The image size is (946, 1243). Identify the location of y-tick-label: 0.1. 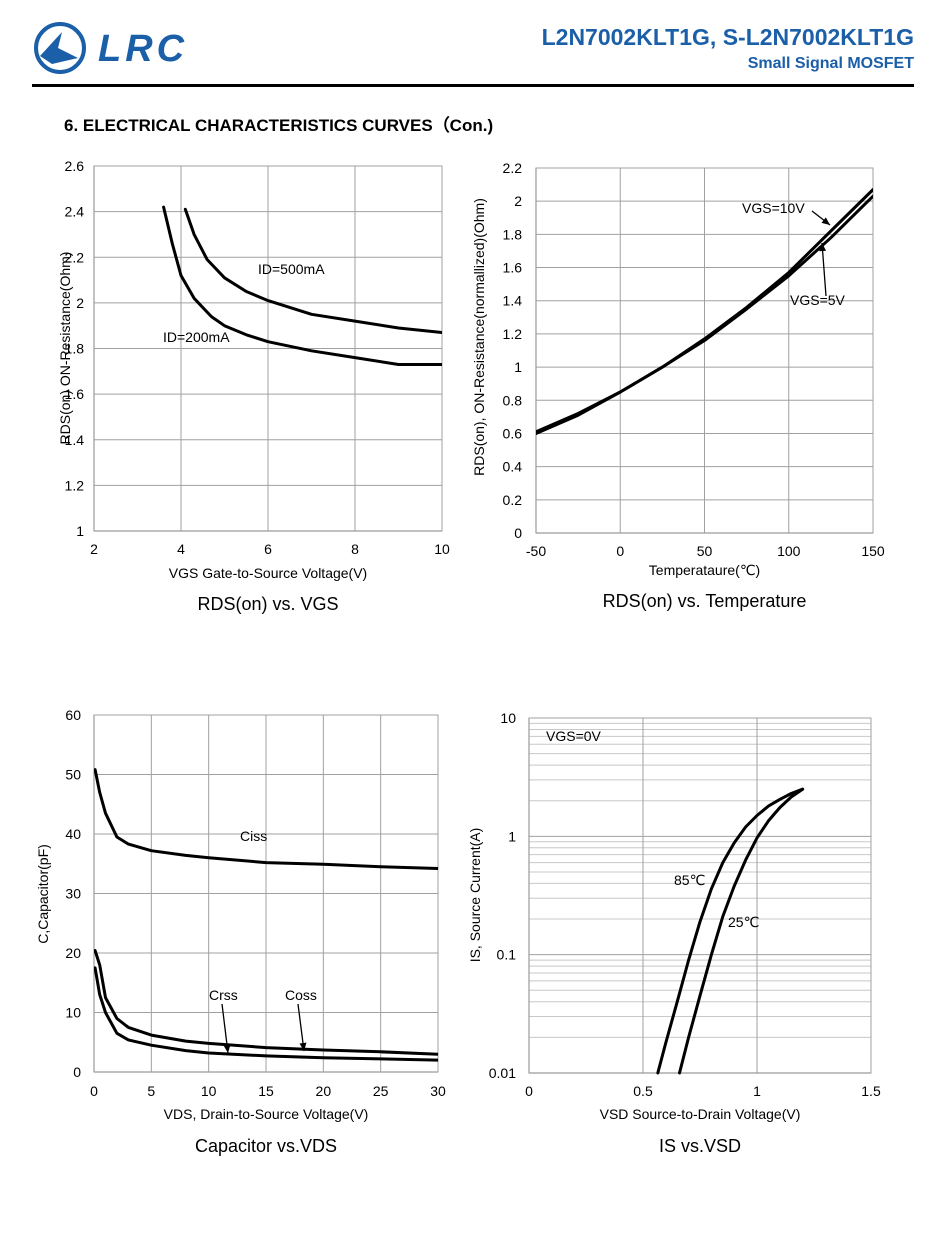
(507, 955).